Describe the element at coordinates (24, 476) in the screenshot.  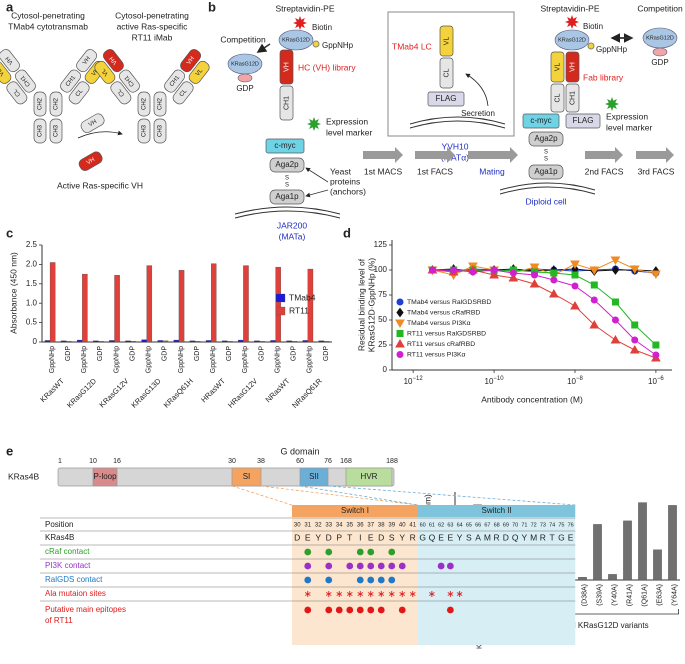
I see `label: KRas4B` at that location.